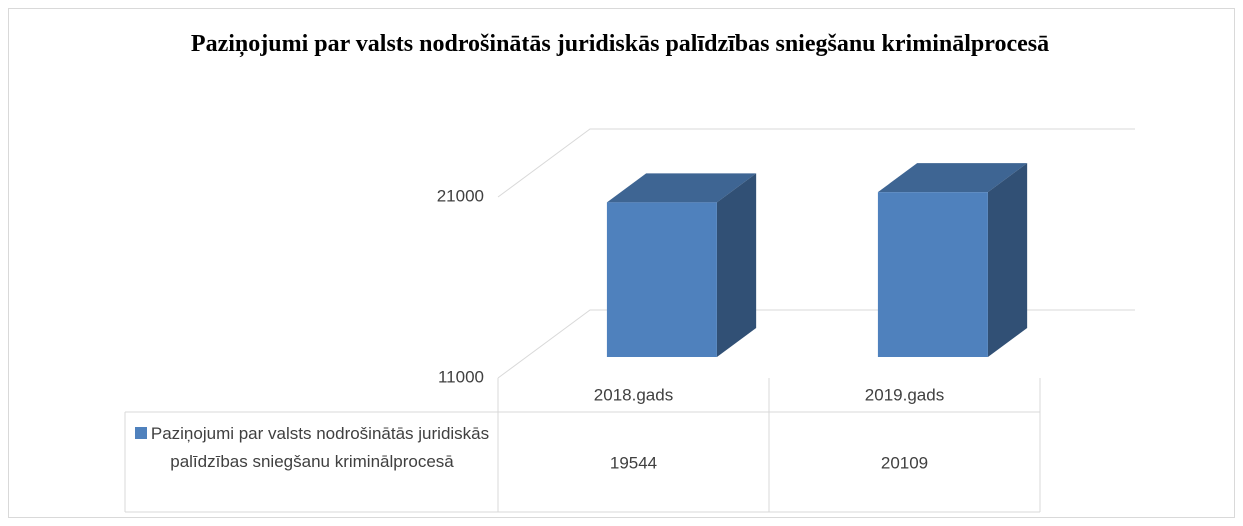  What do you see at coordinates (461, 376) in the screenshot?
I see `y-tick-label: 11000` at bounding box center [461, 376].